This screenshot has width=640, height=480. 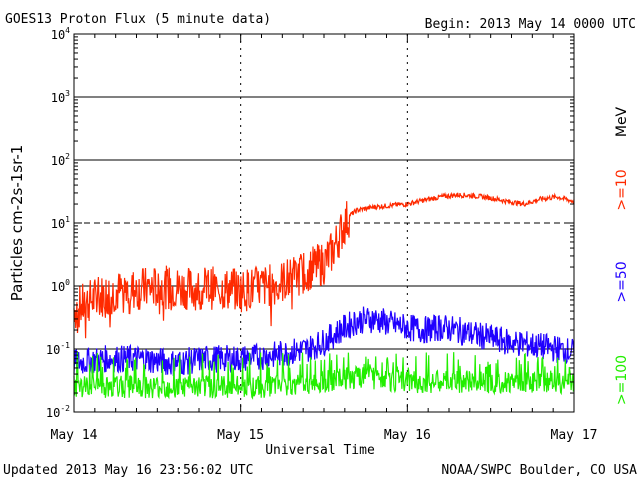 I want to click on begin-label: Begin: 2013 May 14 0000 UTC, so click(x=530, y=24).